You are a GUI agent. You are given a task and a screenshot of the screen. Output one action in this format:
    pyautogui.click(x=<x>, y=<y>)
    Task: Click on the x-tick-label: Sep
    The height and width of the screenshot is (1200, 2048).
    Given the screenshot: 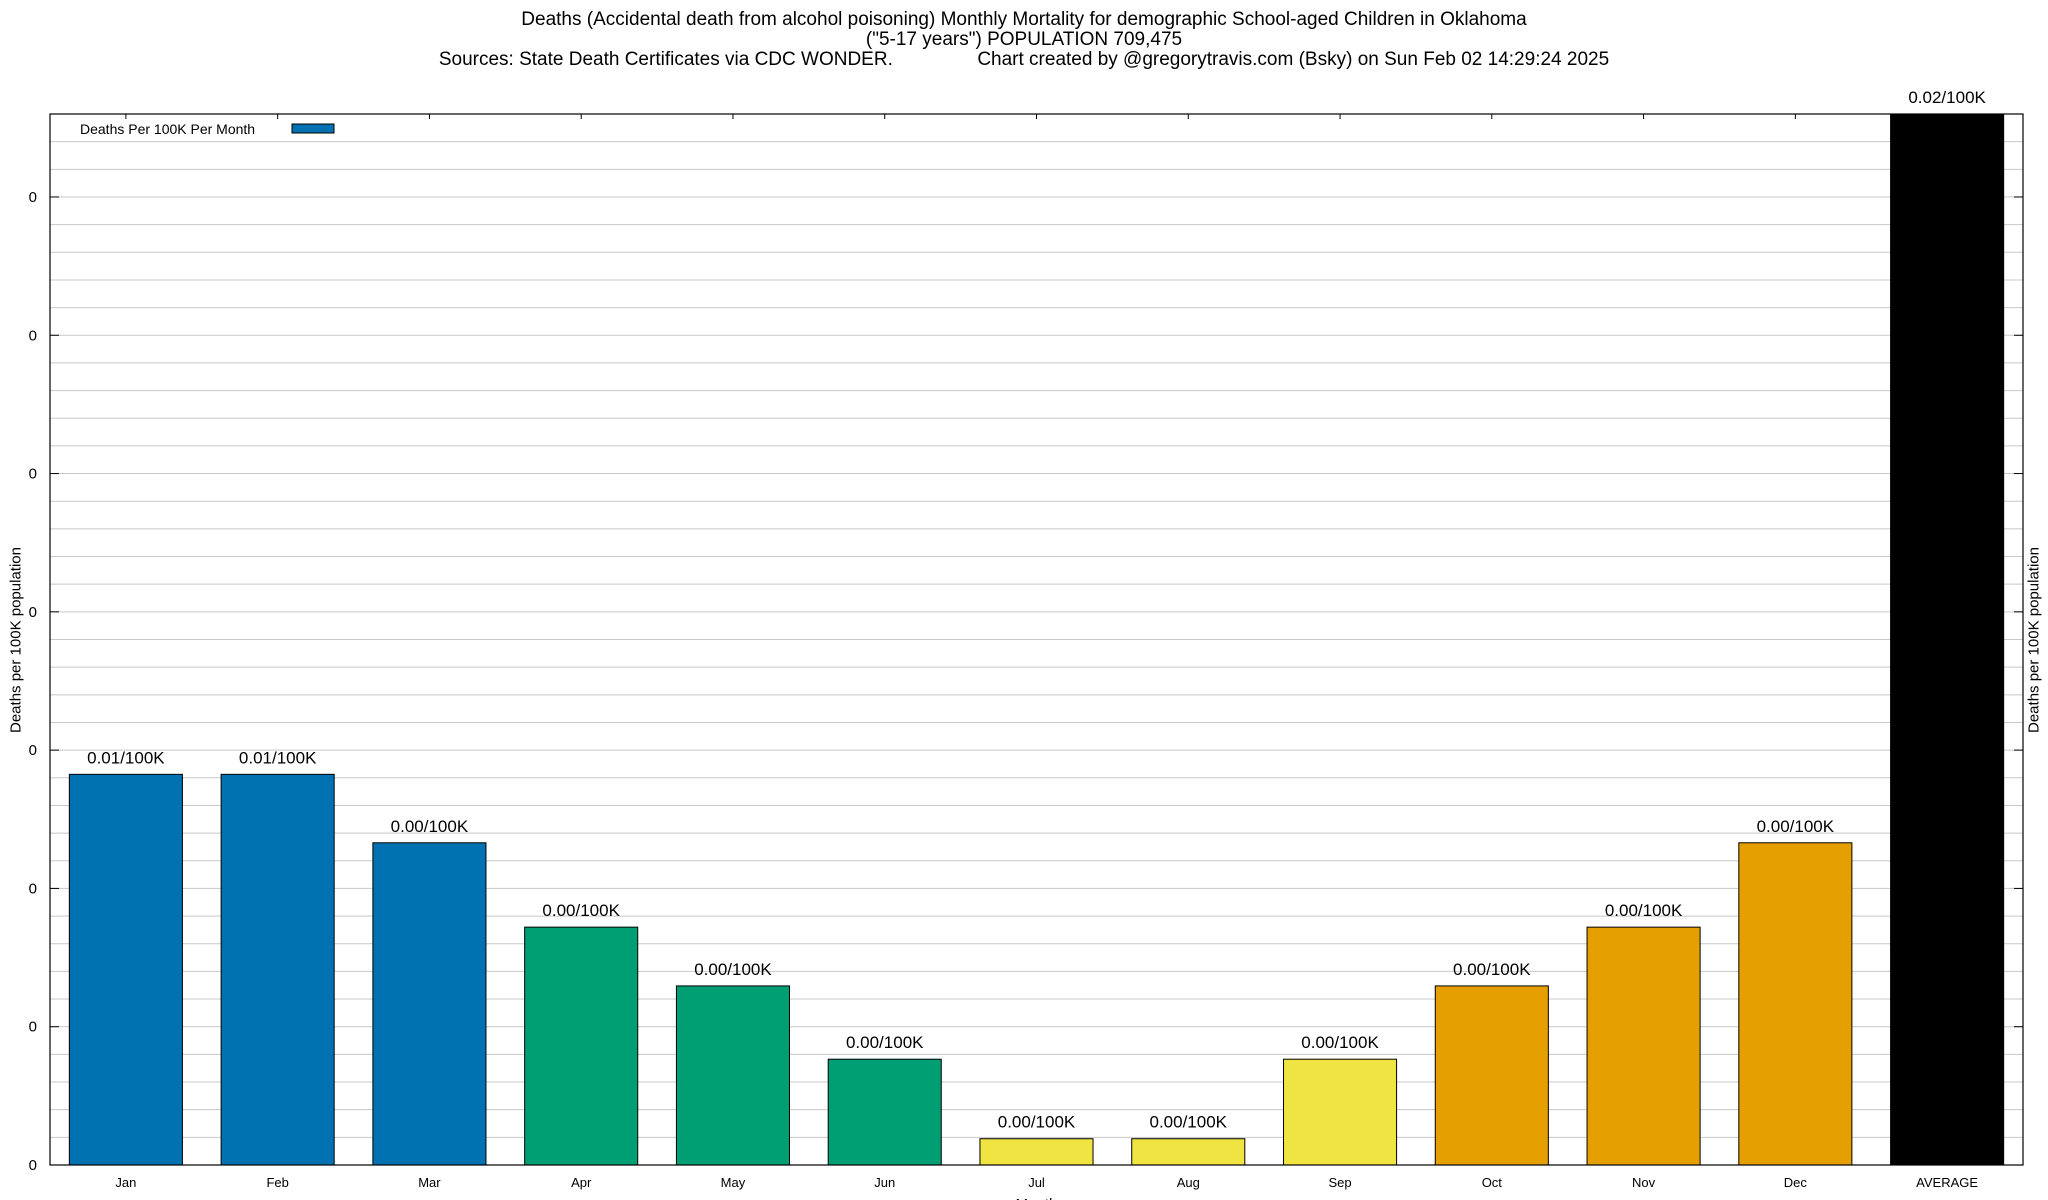 What is the action you would take?
    pyautogui.click(x=1339, y=1182)
    